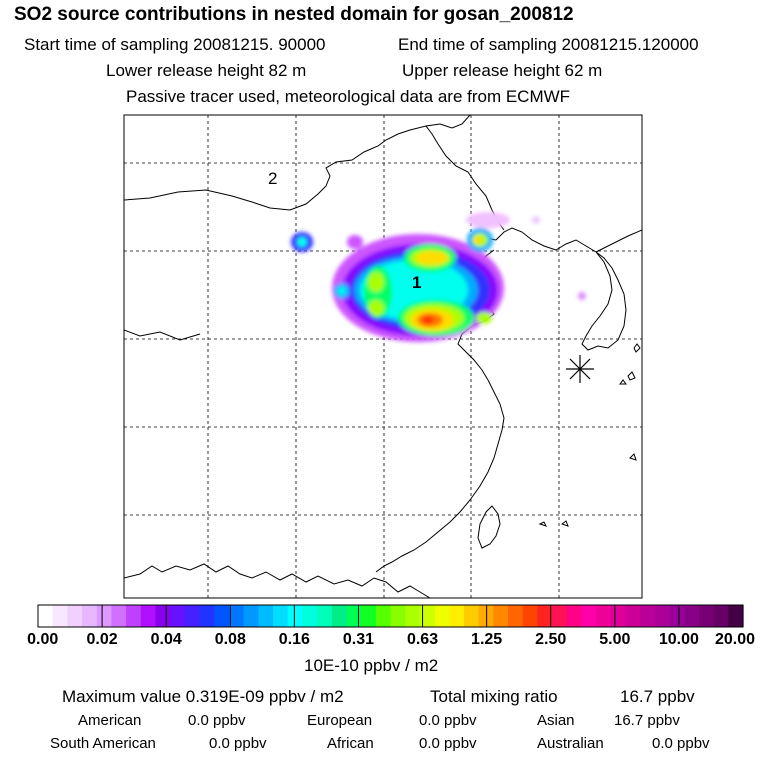 Image resolution: width=768 pixels, height=768 pixels. Describe the element at coordinates (203, 696) in the screenshot. I see `max-value-label: Maximum value 0.319E-09 ppbv / m2` at that location.